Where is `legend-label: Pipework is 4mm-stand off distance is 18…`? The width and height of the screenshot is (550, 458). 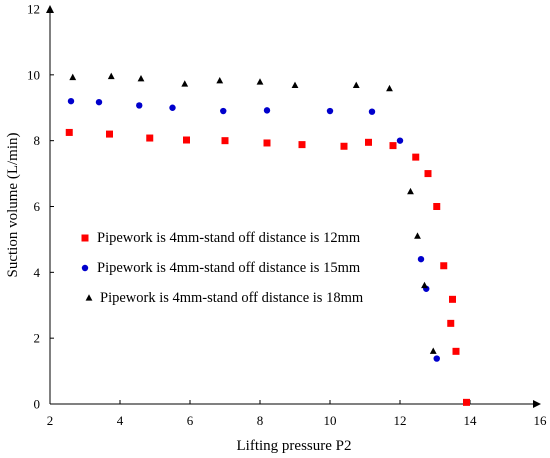 legend-label: Pipework is 4mm-stand off distance is 18… is located at coordinates (232, 298).